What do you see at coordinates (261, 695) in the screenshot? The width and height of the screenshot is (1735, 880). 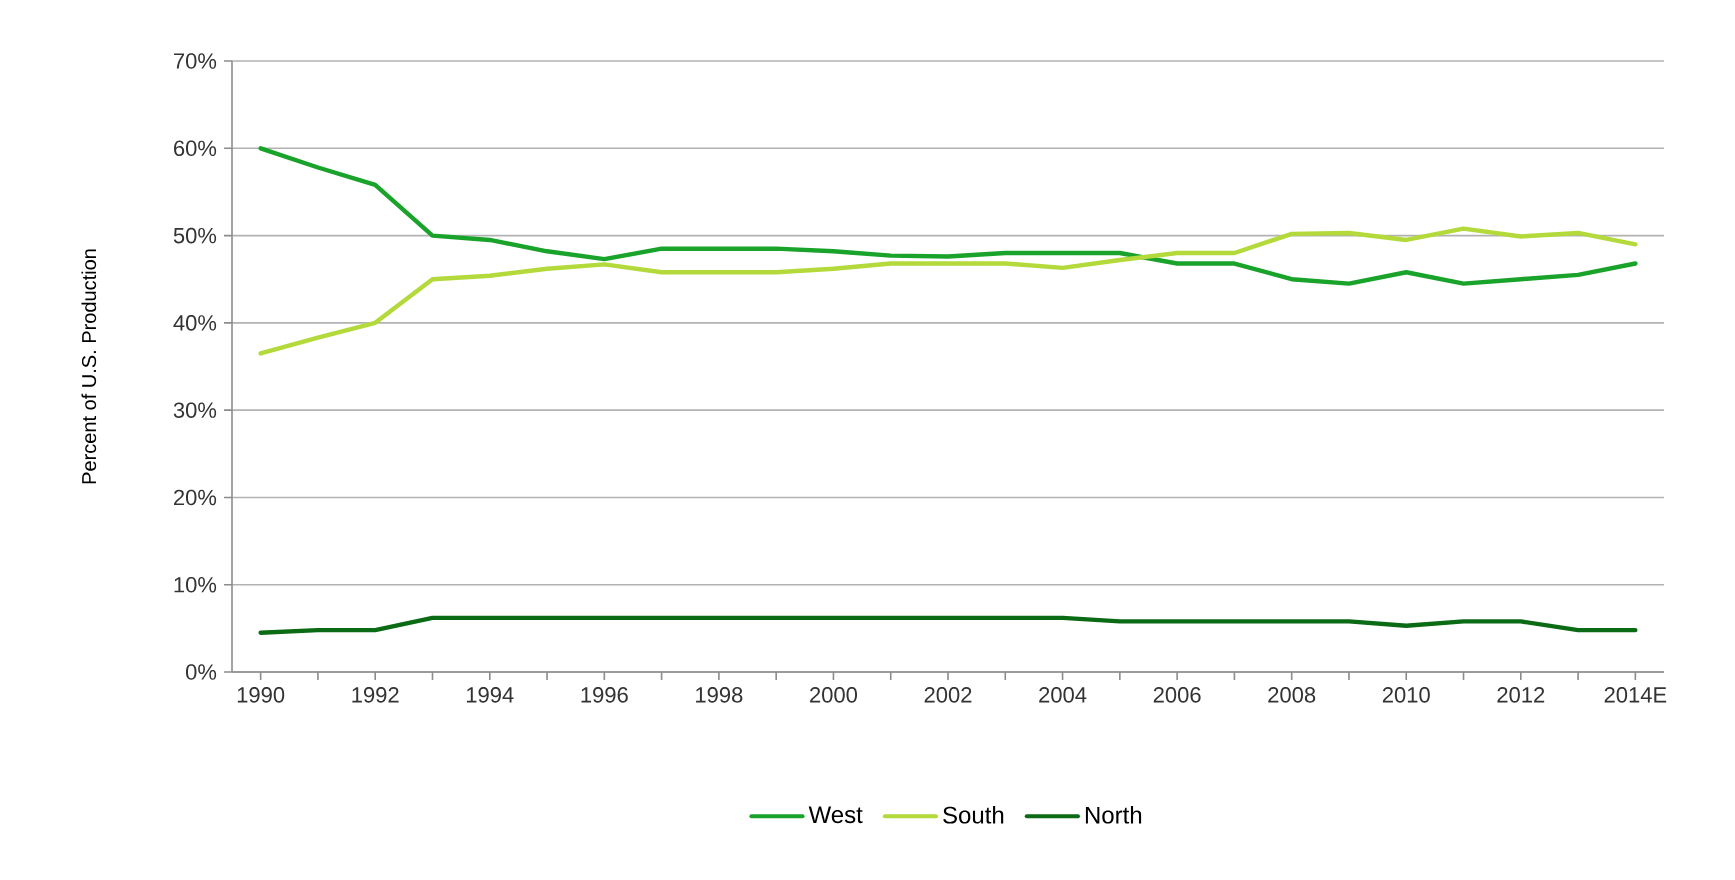 I see `x-tick-label: 1990` at bounding box center [261, 695].